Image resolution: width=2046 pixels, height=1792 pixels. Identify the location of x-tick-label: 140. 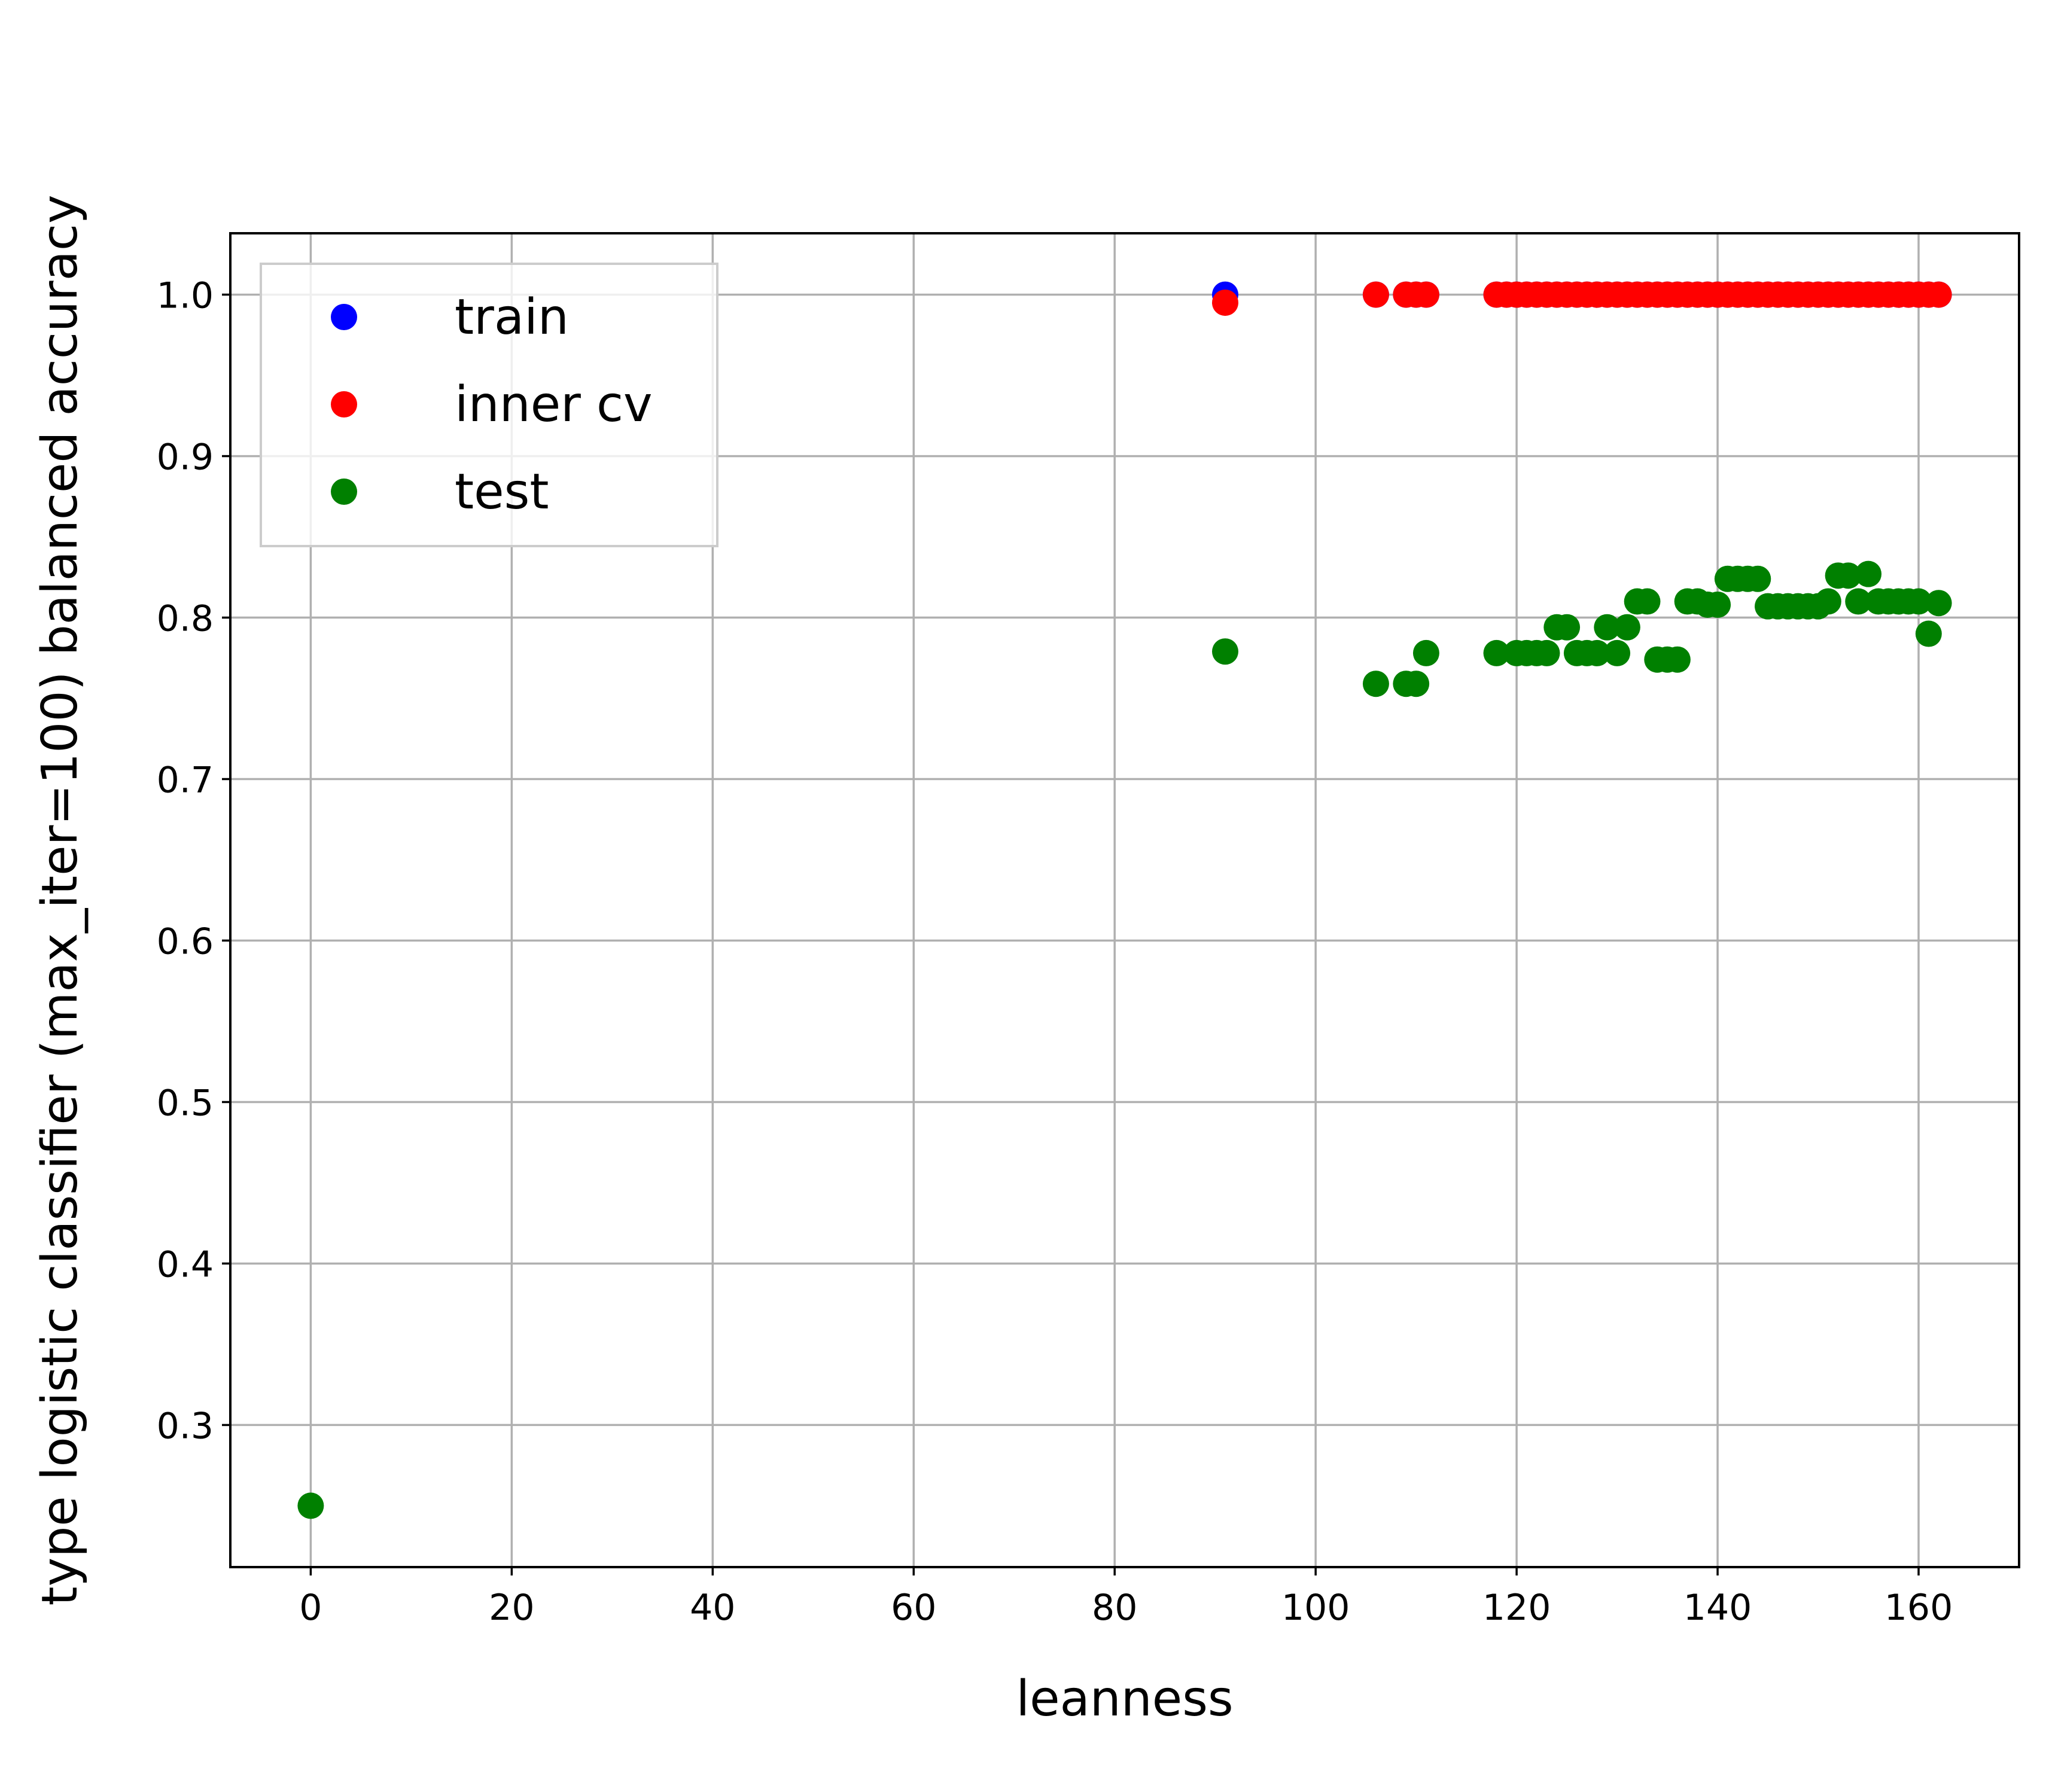
(1717, 1608).